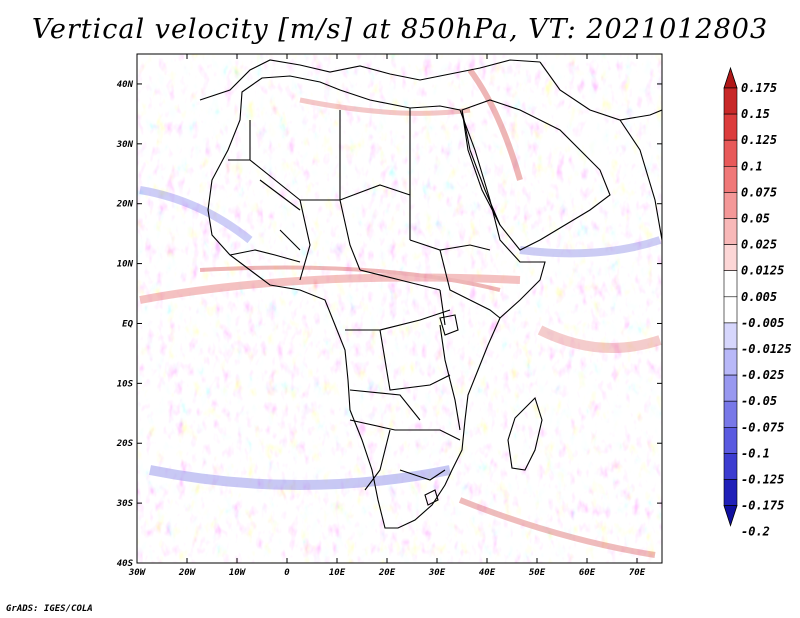 The width and height of the screenshot is (800, 618). Describe the element at coordinates (125, 384) in the screenshot. I see `lat-label: 10S` at that location.